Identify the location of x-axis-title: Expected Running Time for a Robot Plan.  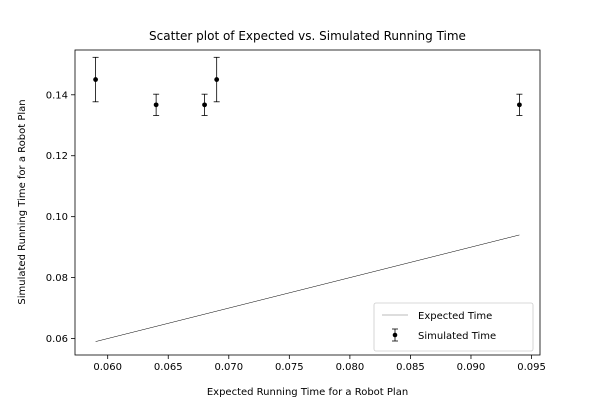
(307, 392).